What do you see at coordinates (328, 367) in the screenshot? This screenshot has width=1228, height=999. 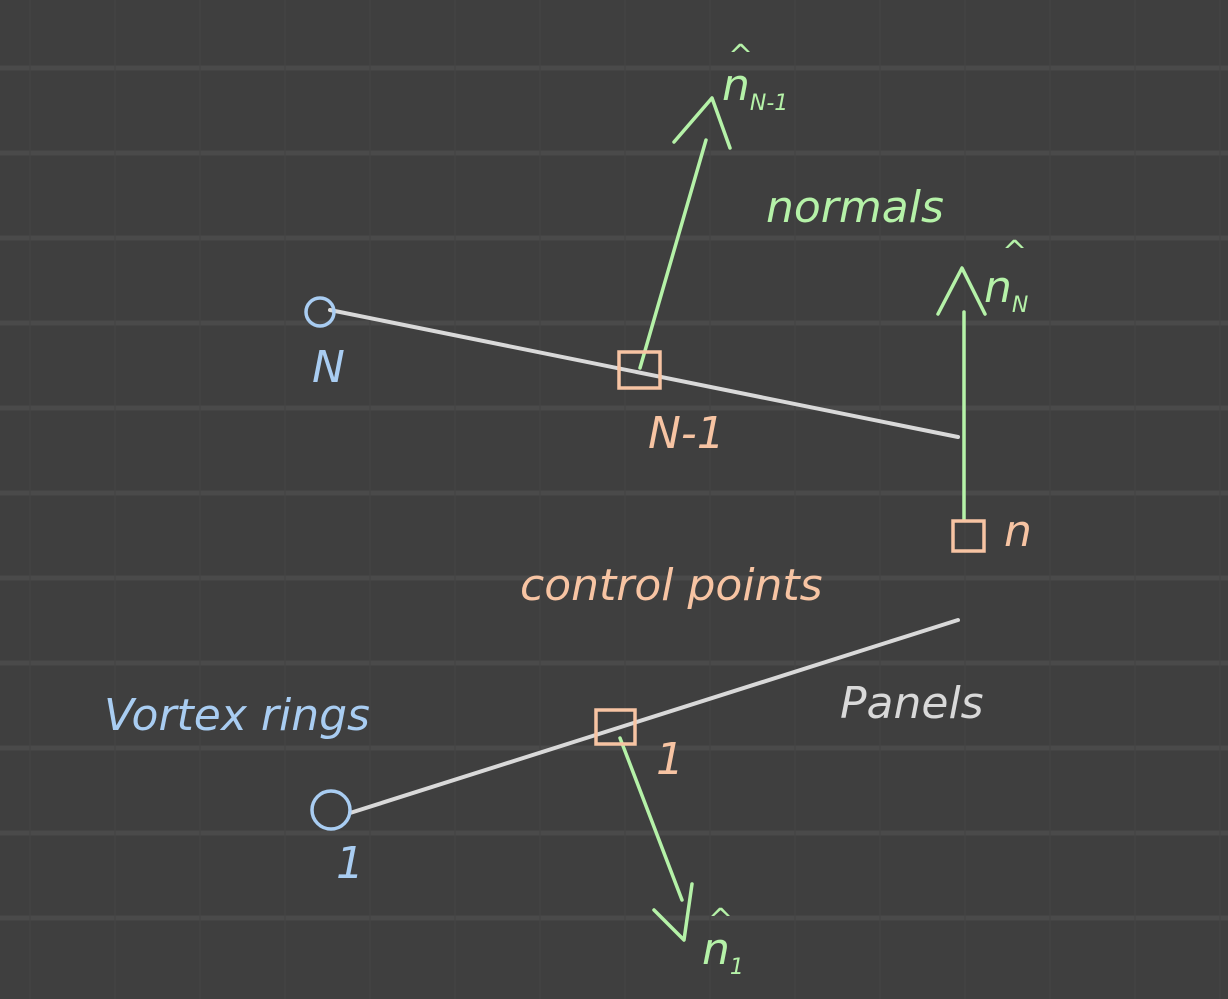 I see `vortex-label-top: N` at bounding box center [328, 367].